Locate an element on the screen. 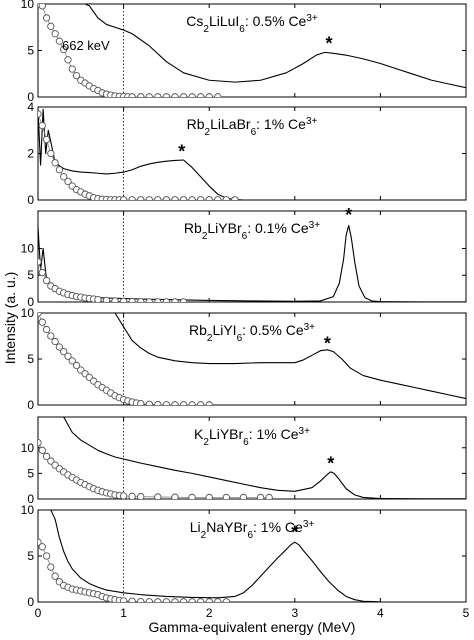 The height and width of the screenshot is (640, 474). panel-label: Li2NaYBr6: 1% Ce3+ is located at coordinates (252, 530).